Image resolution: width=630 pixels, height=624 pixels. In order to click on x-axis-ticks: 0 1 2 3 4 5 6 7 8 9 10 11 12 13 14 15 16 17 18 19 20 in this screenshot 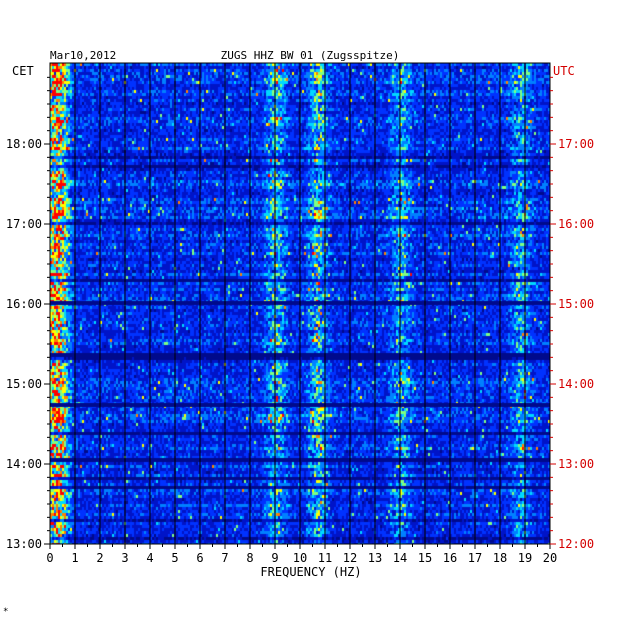, I will do `click(301, 554)`.